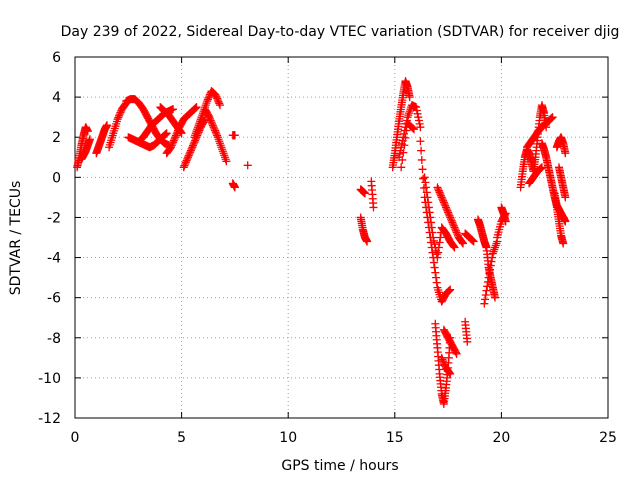 Image resolution: width=640 pixels, height=480 pixels. What do you see at coordinates (501, 438) in the screenshot?
I see `x-tick-label: 20` at bounding box center [501, 438].